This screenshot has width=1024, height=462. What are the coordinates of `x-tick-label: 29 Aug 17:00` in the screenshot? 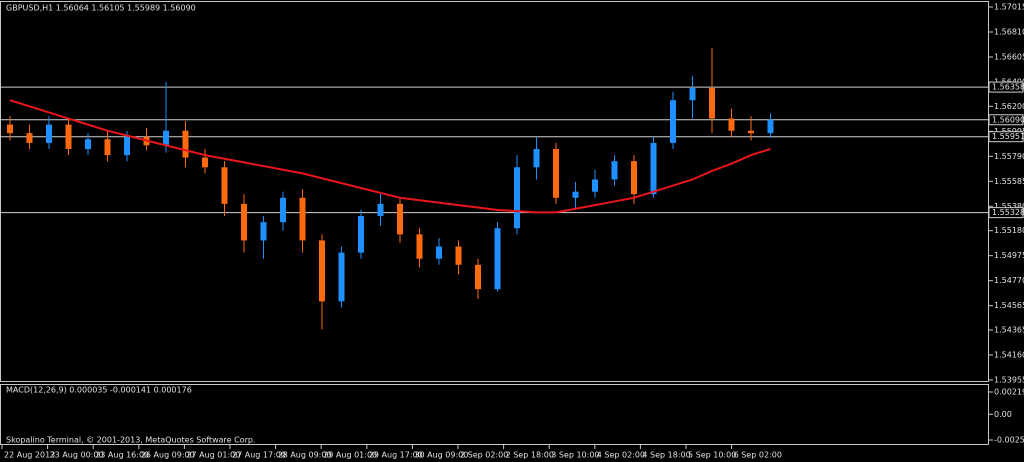 It's located at (396, 455).